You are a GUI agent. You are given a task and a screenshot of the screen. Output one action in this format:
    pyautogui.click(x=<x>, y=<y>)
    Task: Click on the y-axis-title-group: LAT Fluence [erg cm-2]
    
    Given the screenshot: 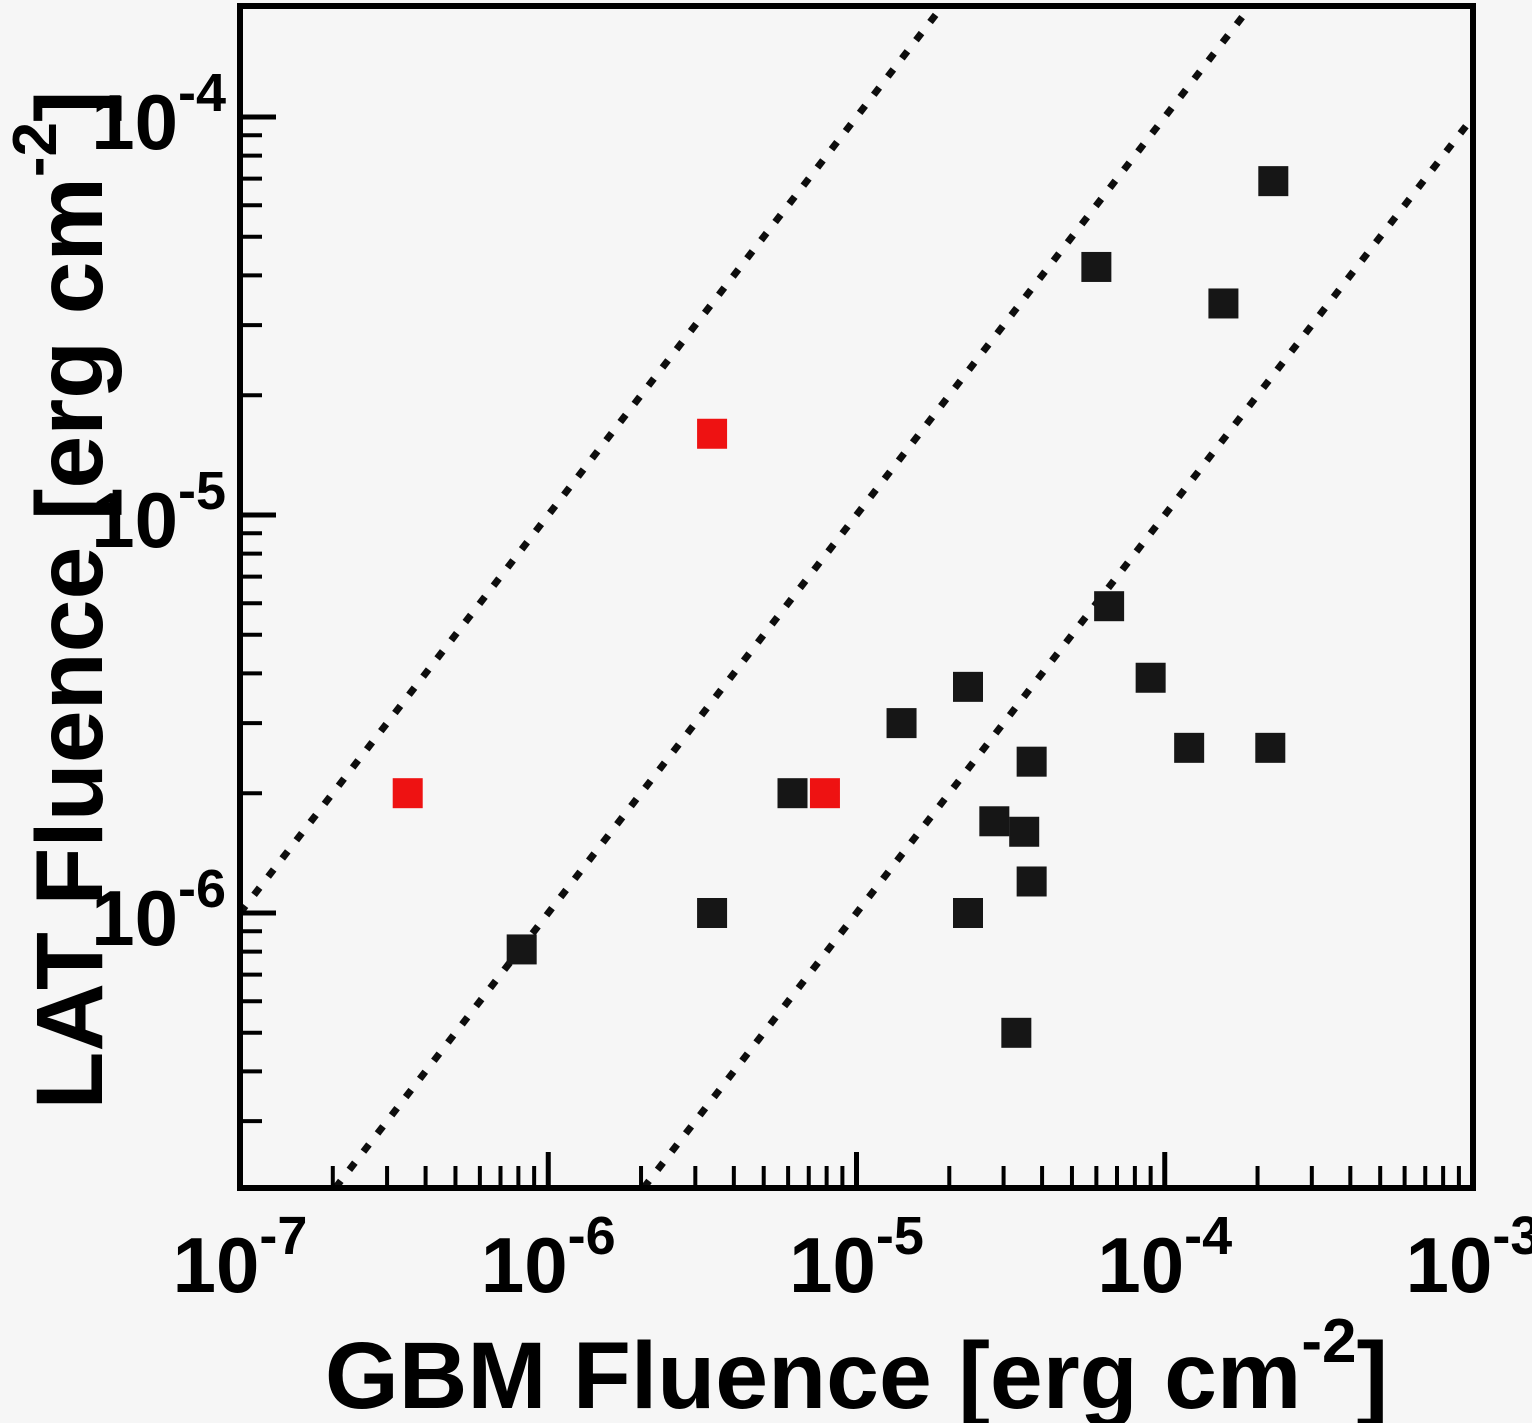 What is the action you would take?
    pyautogui.click(x=62, y=599)
    